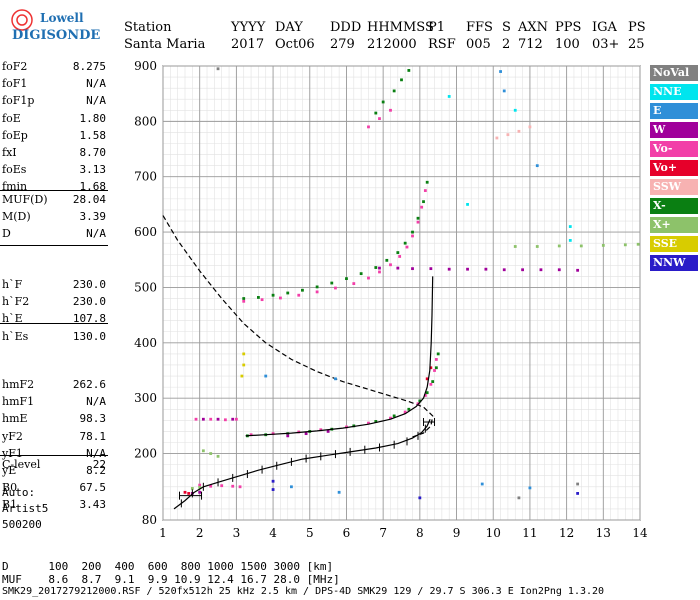  Describe the element at coordinates (54, 386) in the screenshot. I see `param-row: hmF2 262.6` at that location.